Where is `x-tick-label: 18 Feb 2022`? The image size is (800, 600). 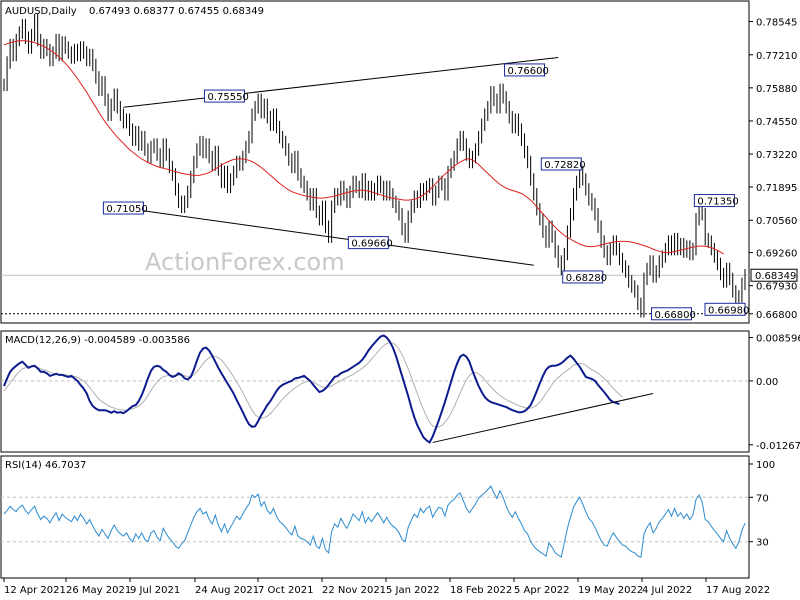 x-tick-label: 18 Feb 2022 is located at coordinates (481, 590).